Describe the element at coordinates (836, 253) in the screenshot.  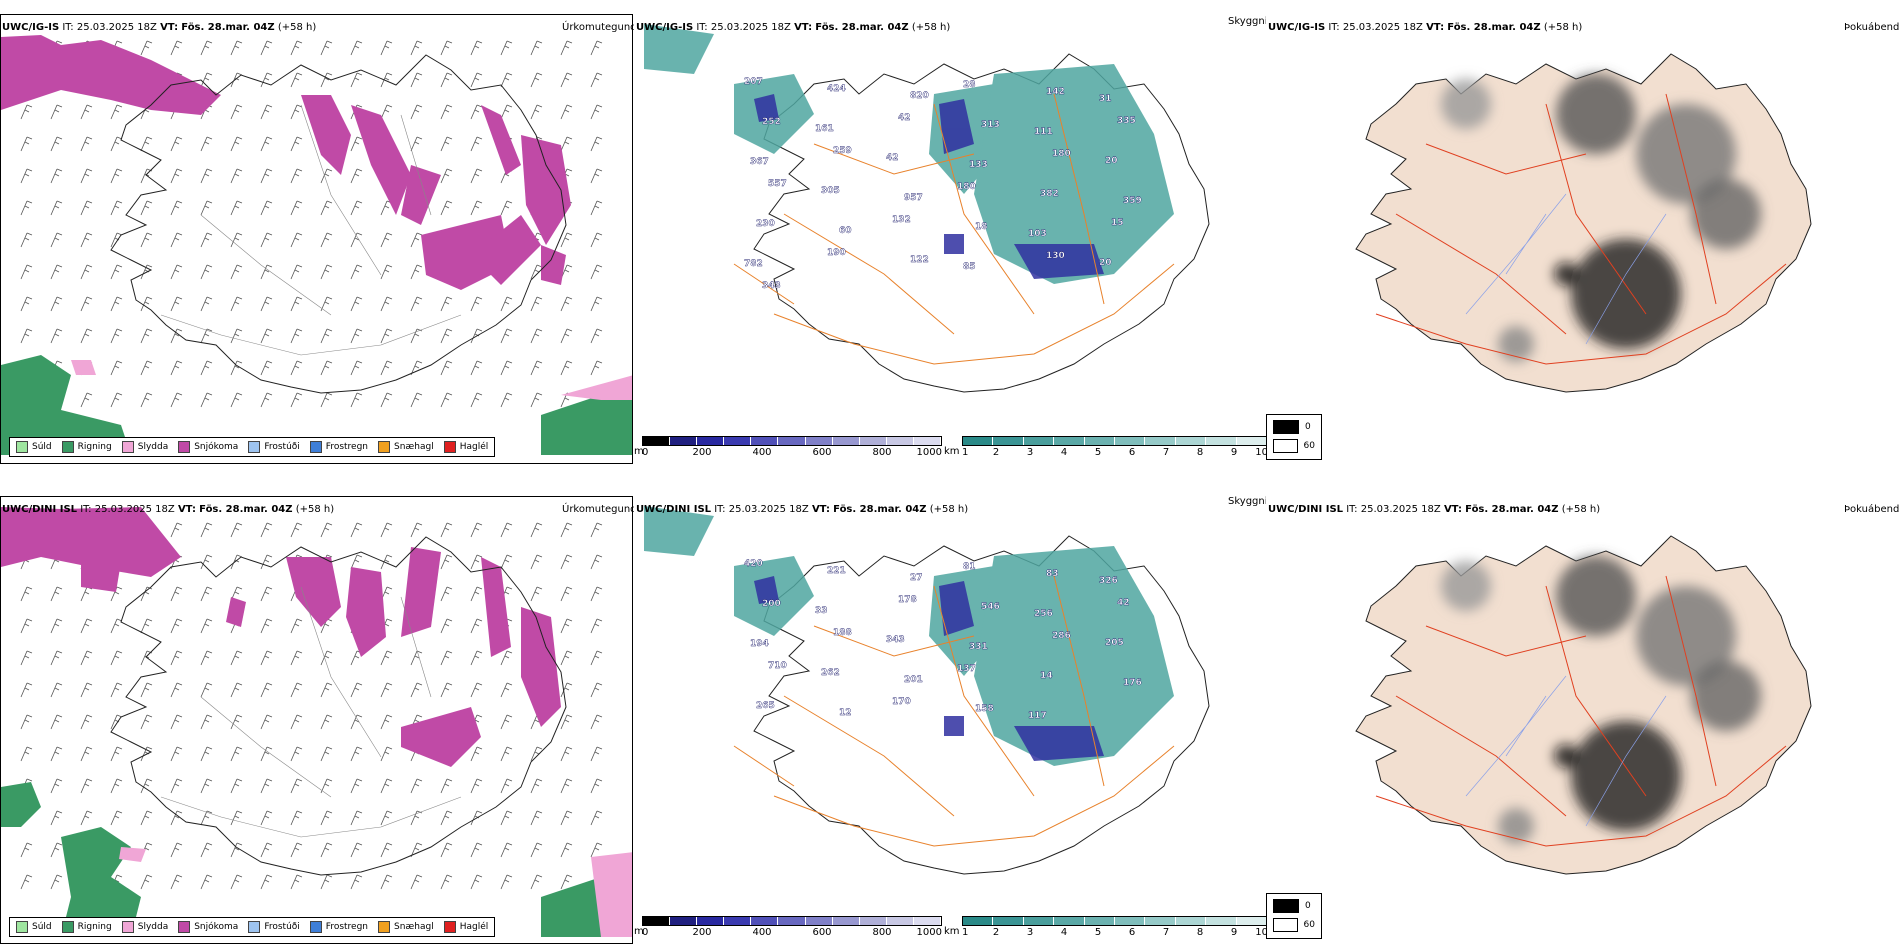
I see `visibility-label: 190` at that location.